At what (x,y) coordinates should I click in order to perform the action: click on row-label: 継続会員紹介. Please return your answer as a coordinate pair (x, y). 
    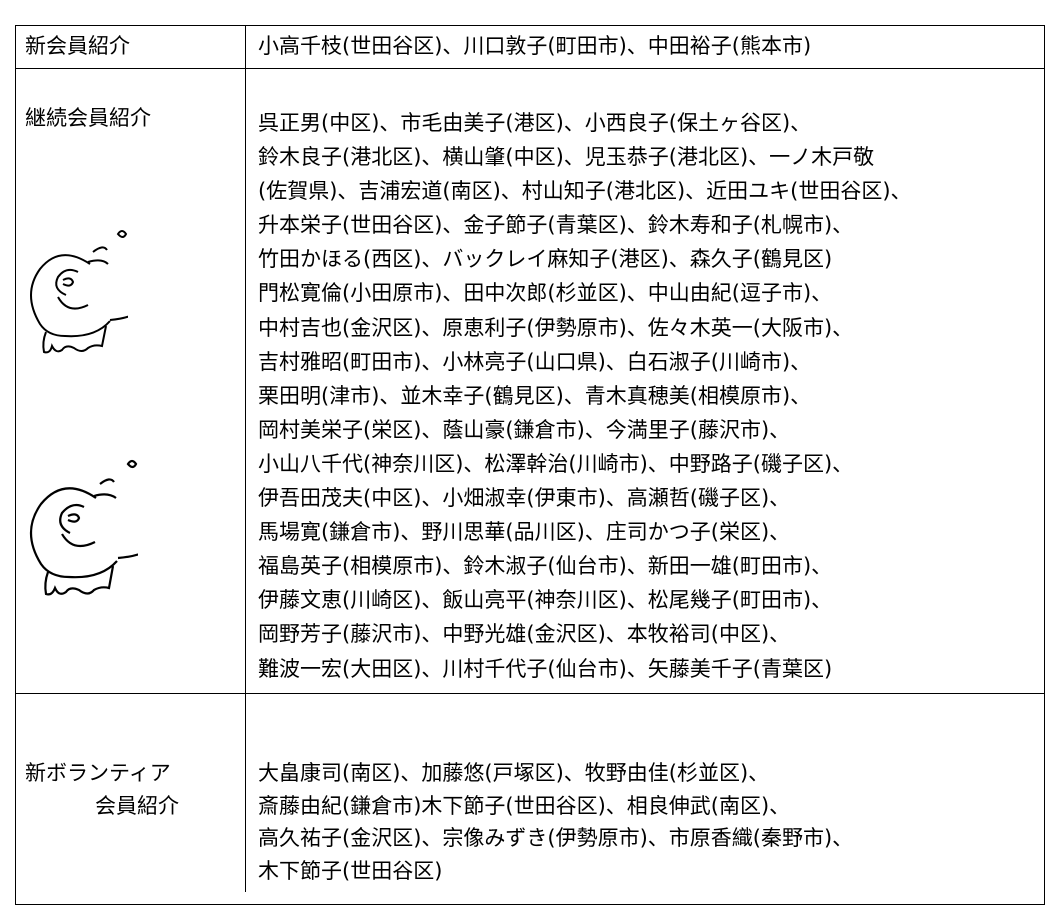
    Looking at the image, I should click on (88, 118).